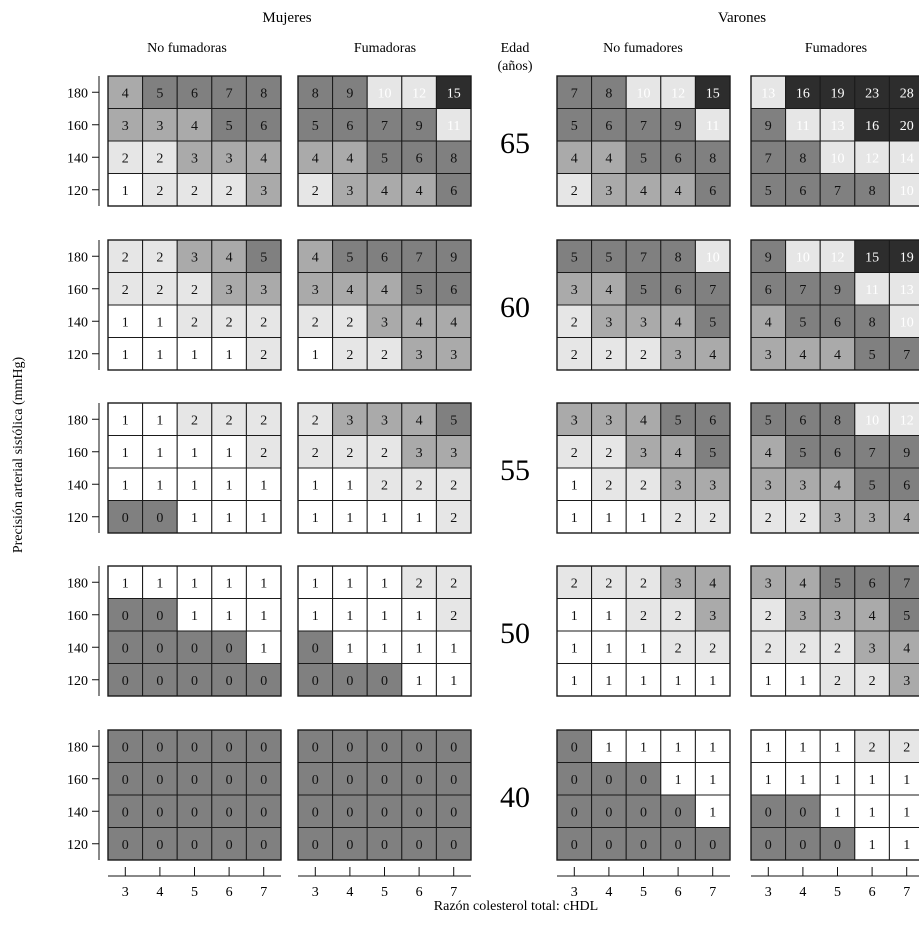  Describe the element at coordinates (643, 892) in the screenshot. I see `x-tick-label: 5` at that location.